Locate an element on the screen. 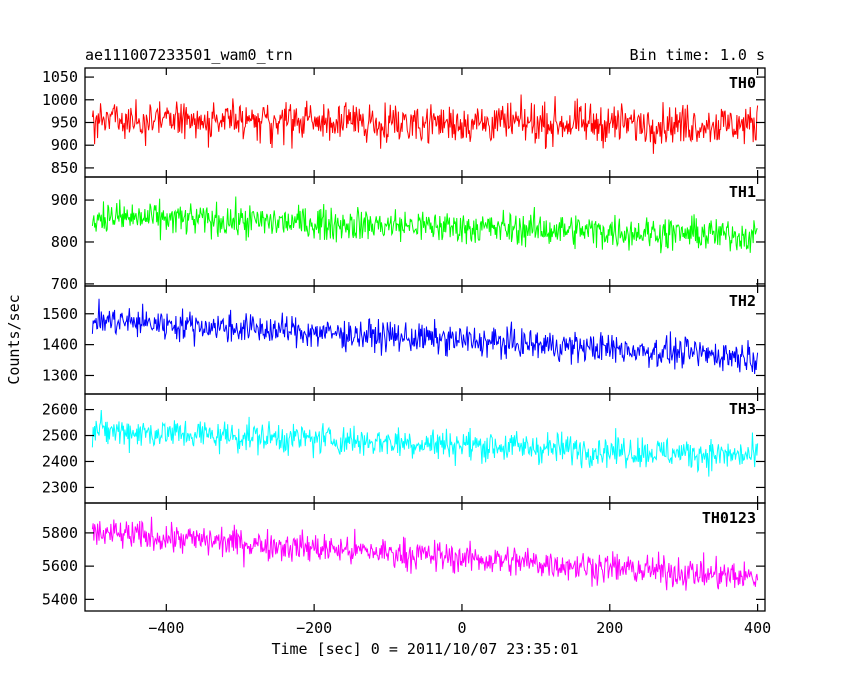 This screenshot has height=680, width=850. y-tick-label: 2400 is located at coordinates (60, 461).